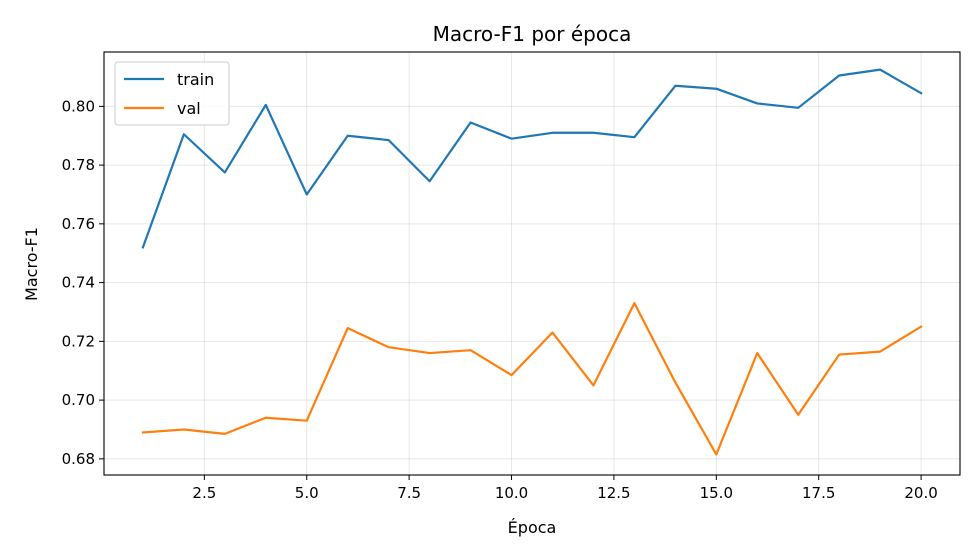  Describe the element at coordinates (31, 264) in the screenshot. I see `y-axis-label: Macro-F1` at that location.